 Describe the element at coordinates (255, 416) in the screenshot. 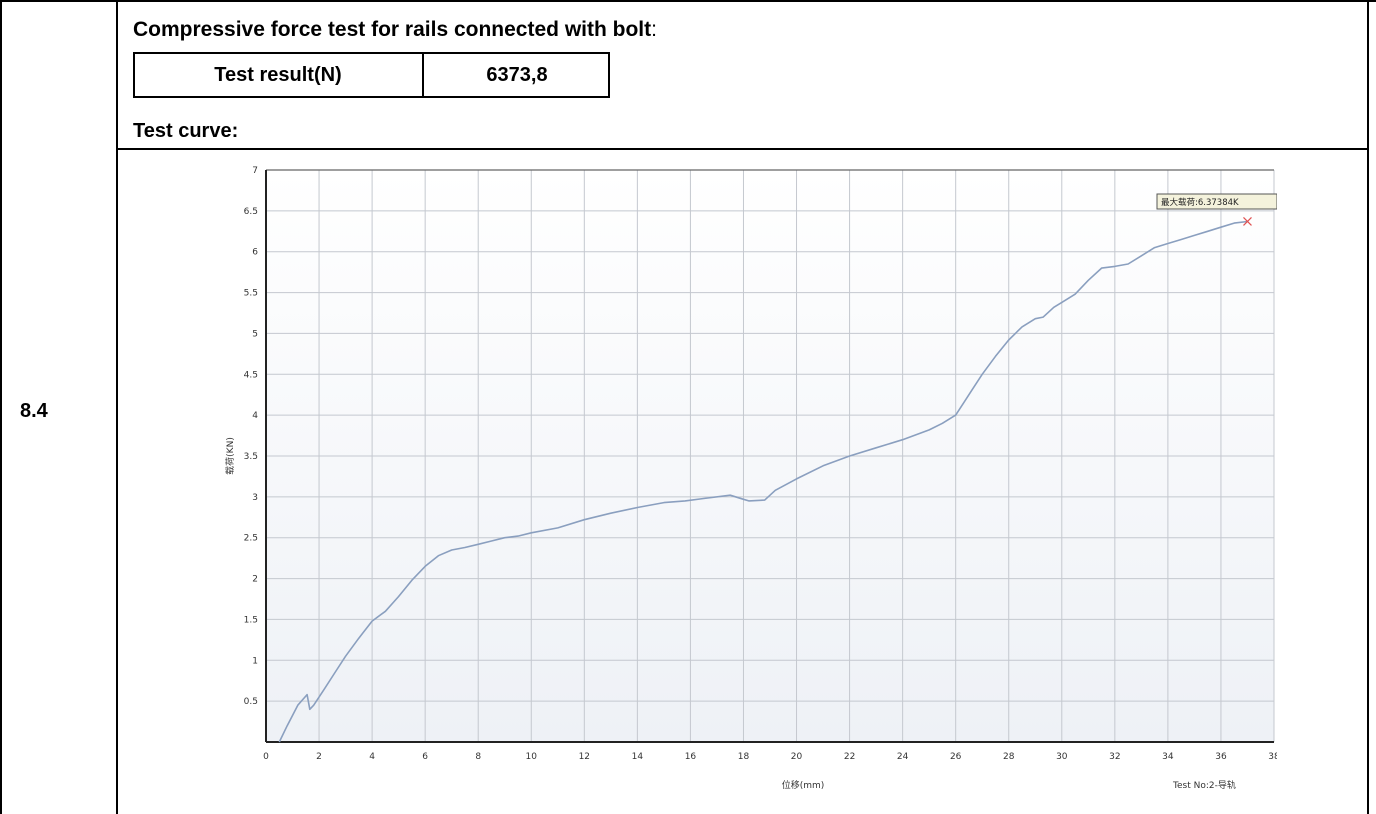

I see `y-tick-label: 4` at that location.